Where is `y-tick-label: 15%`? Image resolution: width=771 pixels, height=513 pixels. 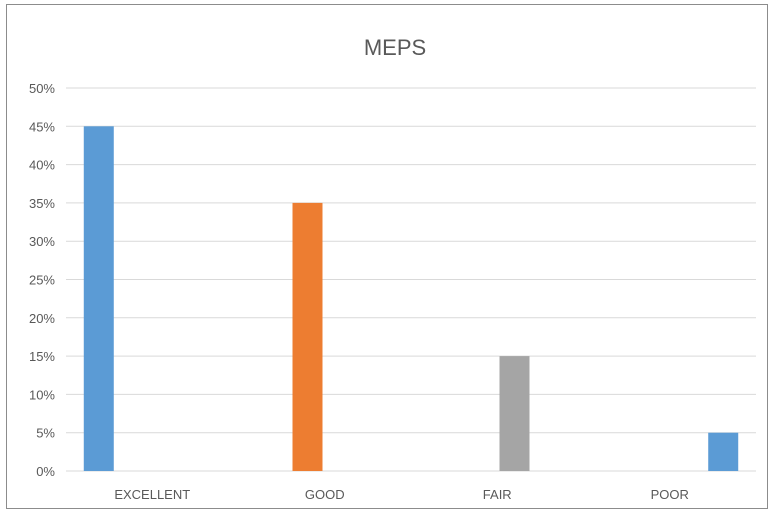 y-tick-label: 15% is located at coordinates (42, 356).